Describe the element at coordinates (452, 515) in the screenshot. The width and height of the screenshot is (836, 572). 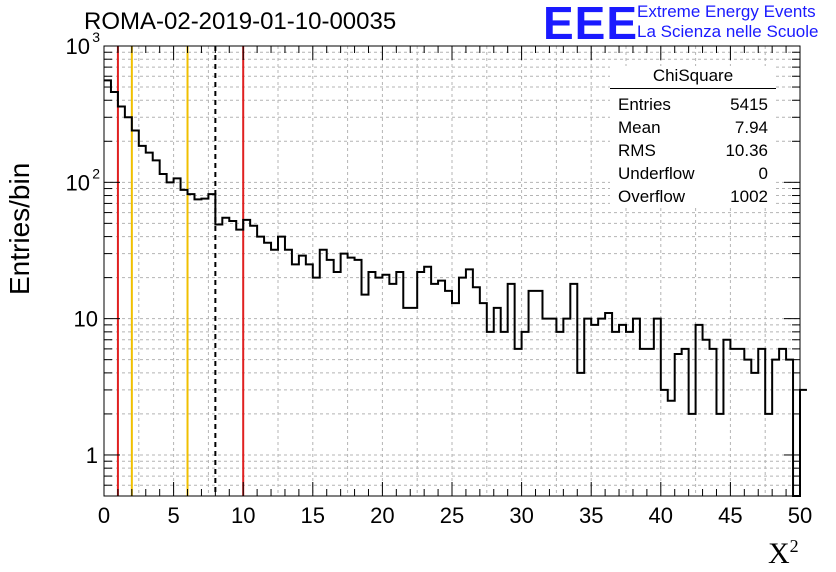
I see `x-tick-label: 25` at that location.